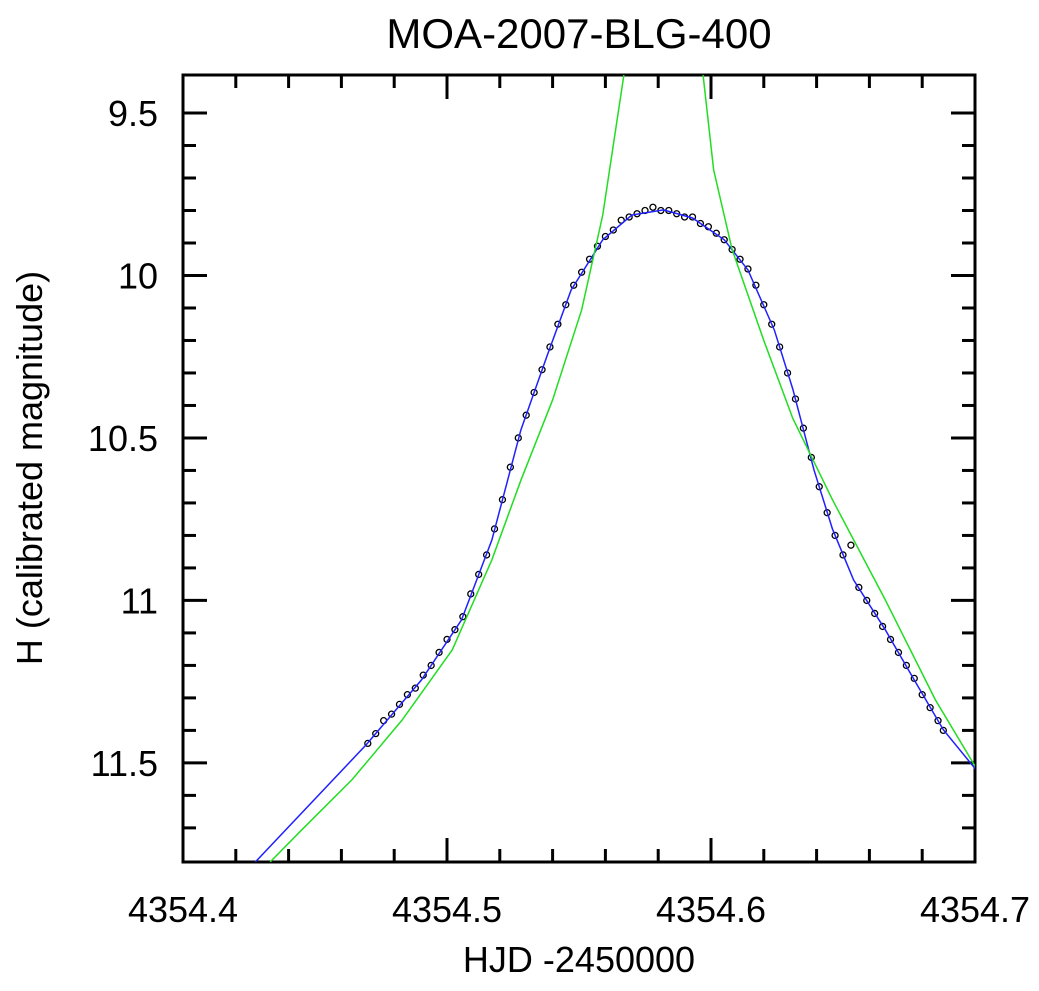 This screenshot has width=1039, height=991. What do you see at coordinates (29, 468) in the screenshot?
I see `y-axis-label: H (calibrated magnitude)` at bounding box center [29, 468].